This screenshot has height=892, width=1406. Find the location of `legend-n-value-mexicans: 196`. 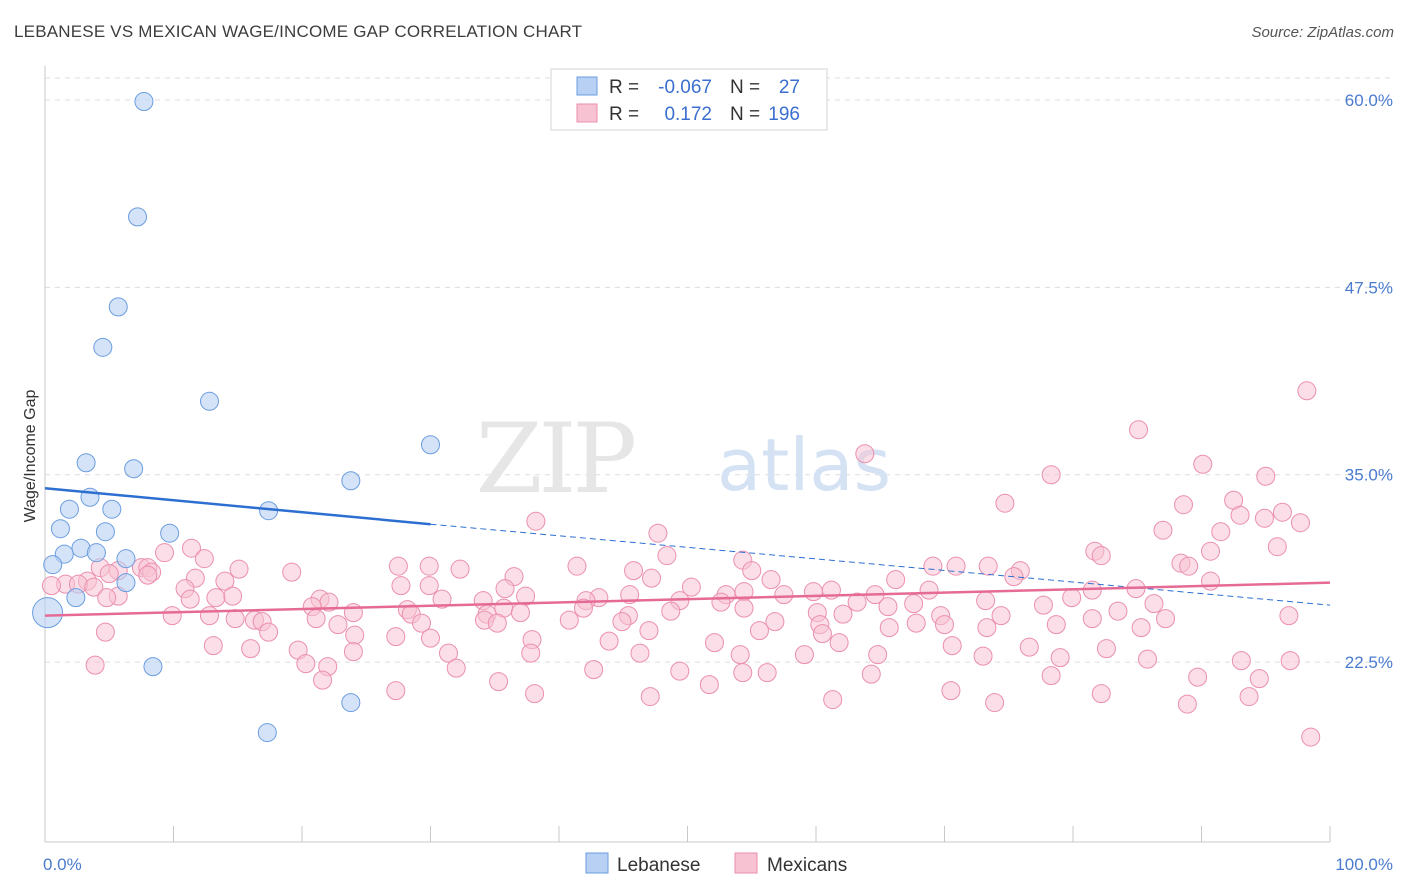

legend-n-value-mexicans: 196 is located at coordinates (784, 114).